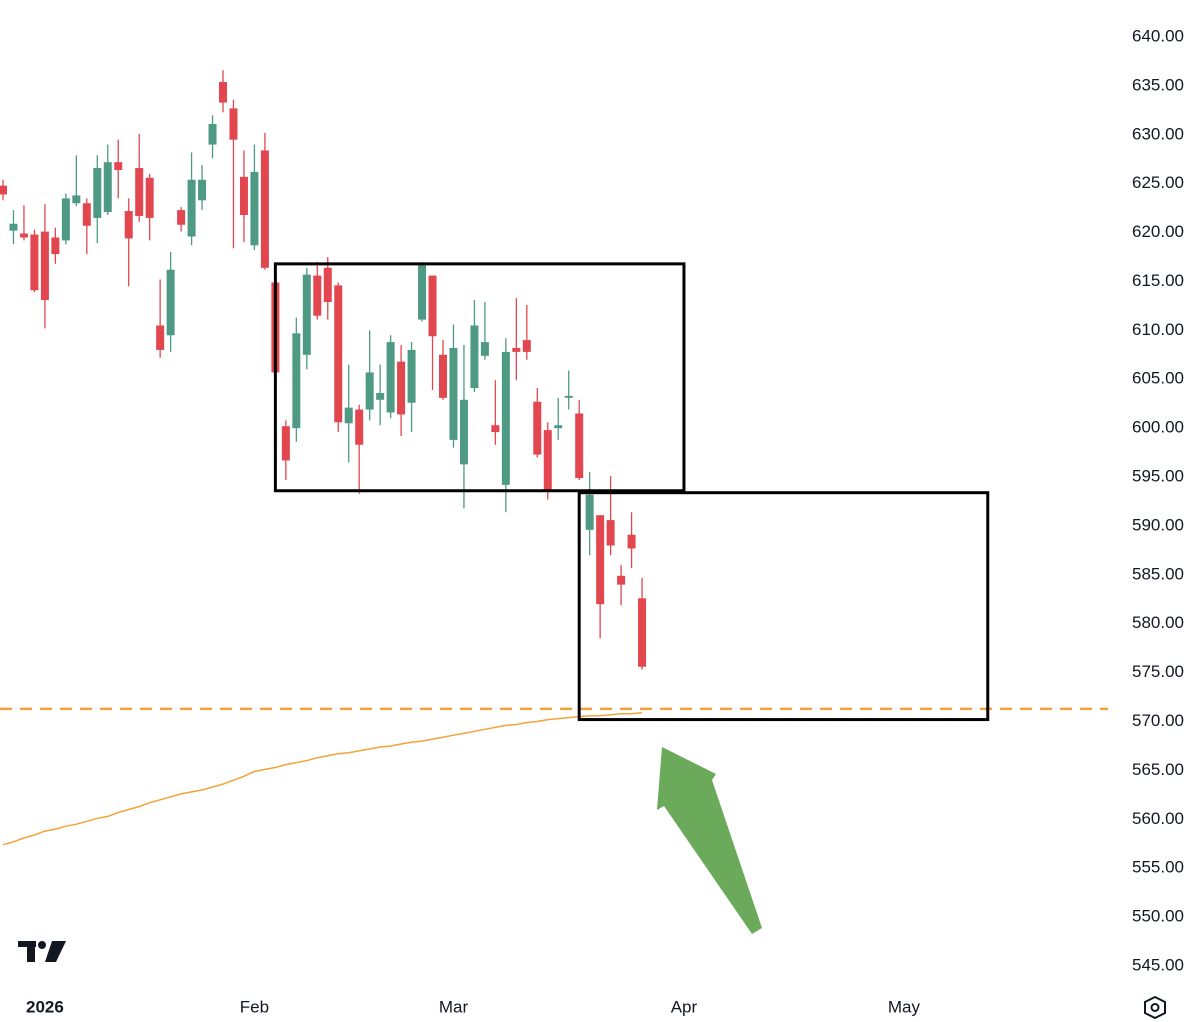 The image size is (1200, 1022). Describe the element at coordinates (254, 1006) in the screenshot. I see `x-tick-label: Feb` at that location.